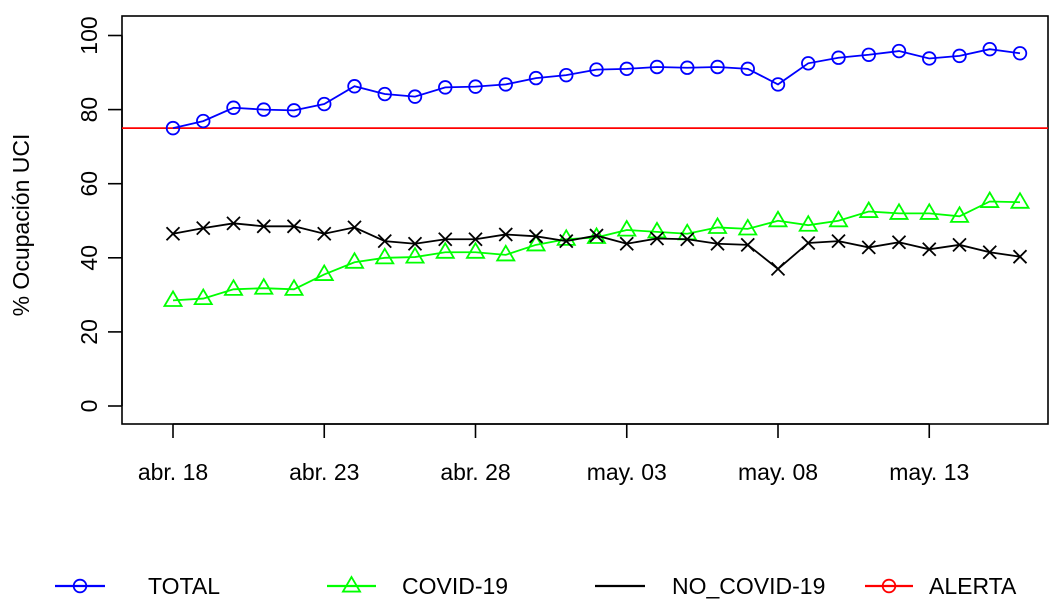  Describe the element at coordinates (184, 586) in the screenshot. I see `legend-label: TOTAL` at that location.